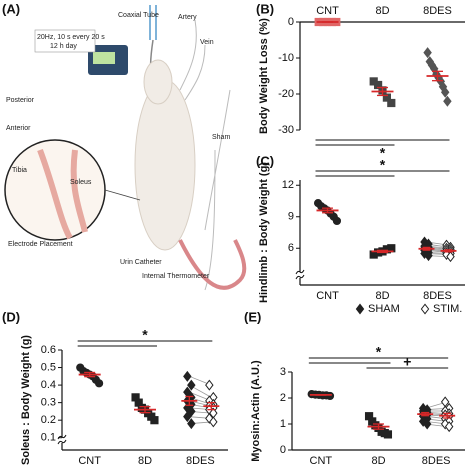 This screenshot has height=468, width=474. What do you see at coordinates (48, 420) in the screenshot?
I see `y-tick-label: 0.2` at bounding box center [48, 420].